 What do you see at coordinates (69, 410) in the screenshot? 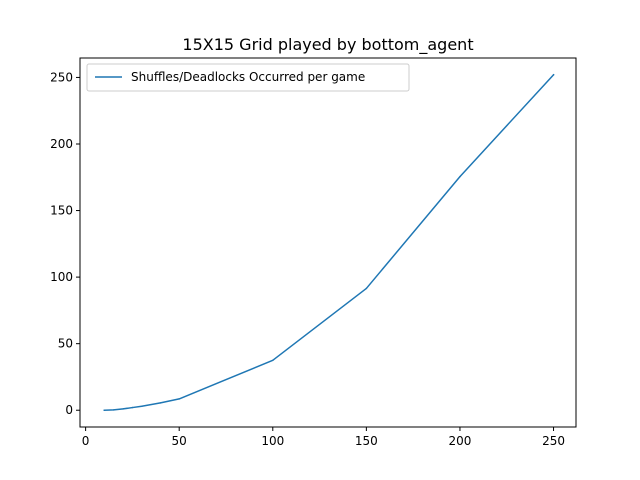
I see `y-tick-label: 0` at bounding box center [69, 410].